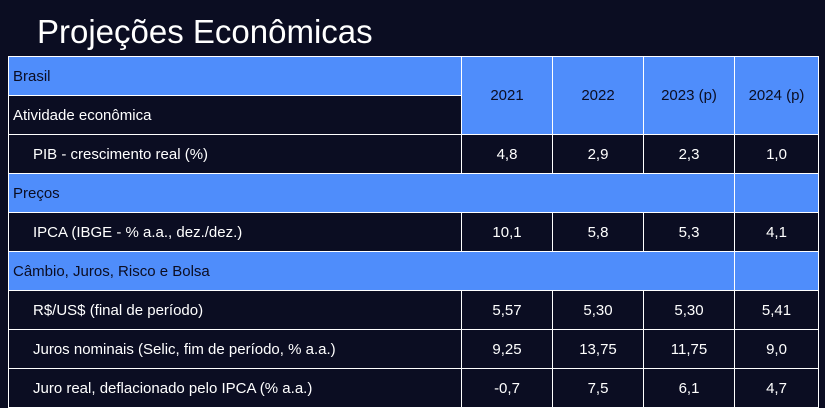 This screenshot has height=408, width=825. Describe the element at coordinates (776, 154) in the screenshot. I see `cell-value: 1,0` at that location.